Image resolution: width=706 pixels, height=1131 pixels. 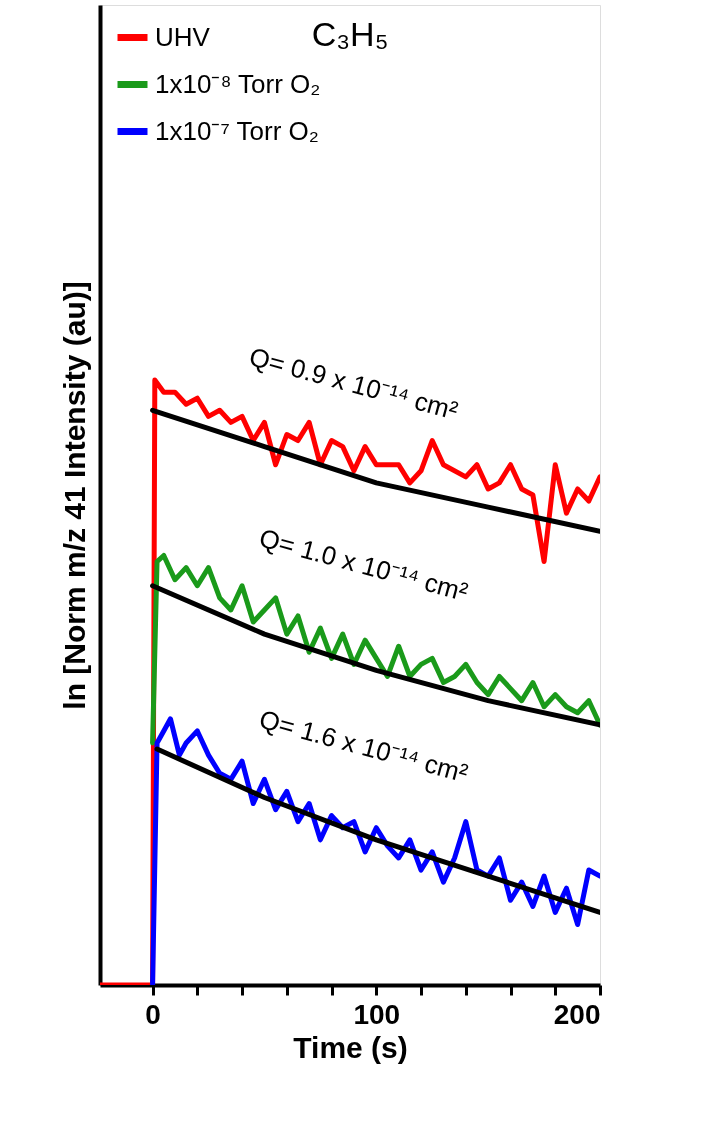 What do you see at coordinates (354, 383) in the screenshot?
I see `annotation: Q= 0.9 x 10⁻¹⁴ cm²` at bounding box center [354, 383].